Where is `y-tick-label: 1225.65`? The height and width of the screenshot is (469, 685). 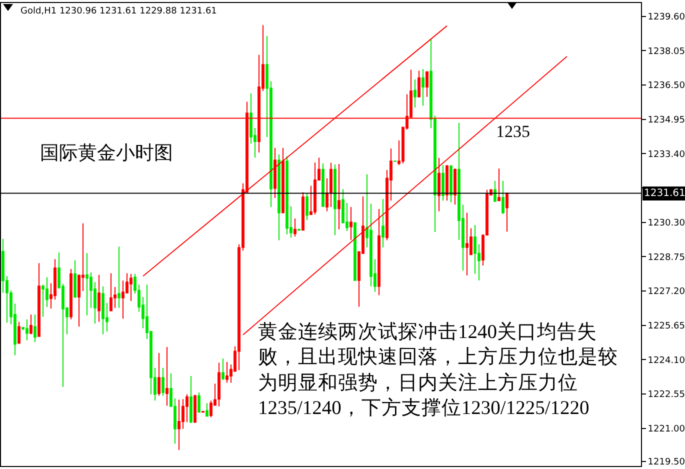 y-tick-label: 1225.65 is located at coordinates (666, 326).